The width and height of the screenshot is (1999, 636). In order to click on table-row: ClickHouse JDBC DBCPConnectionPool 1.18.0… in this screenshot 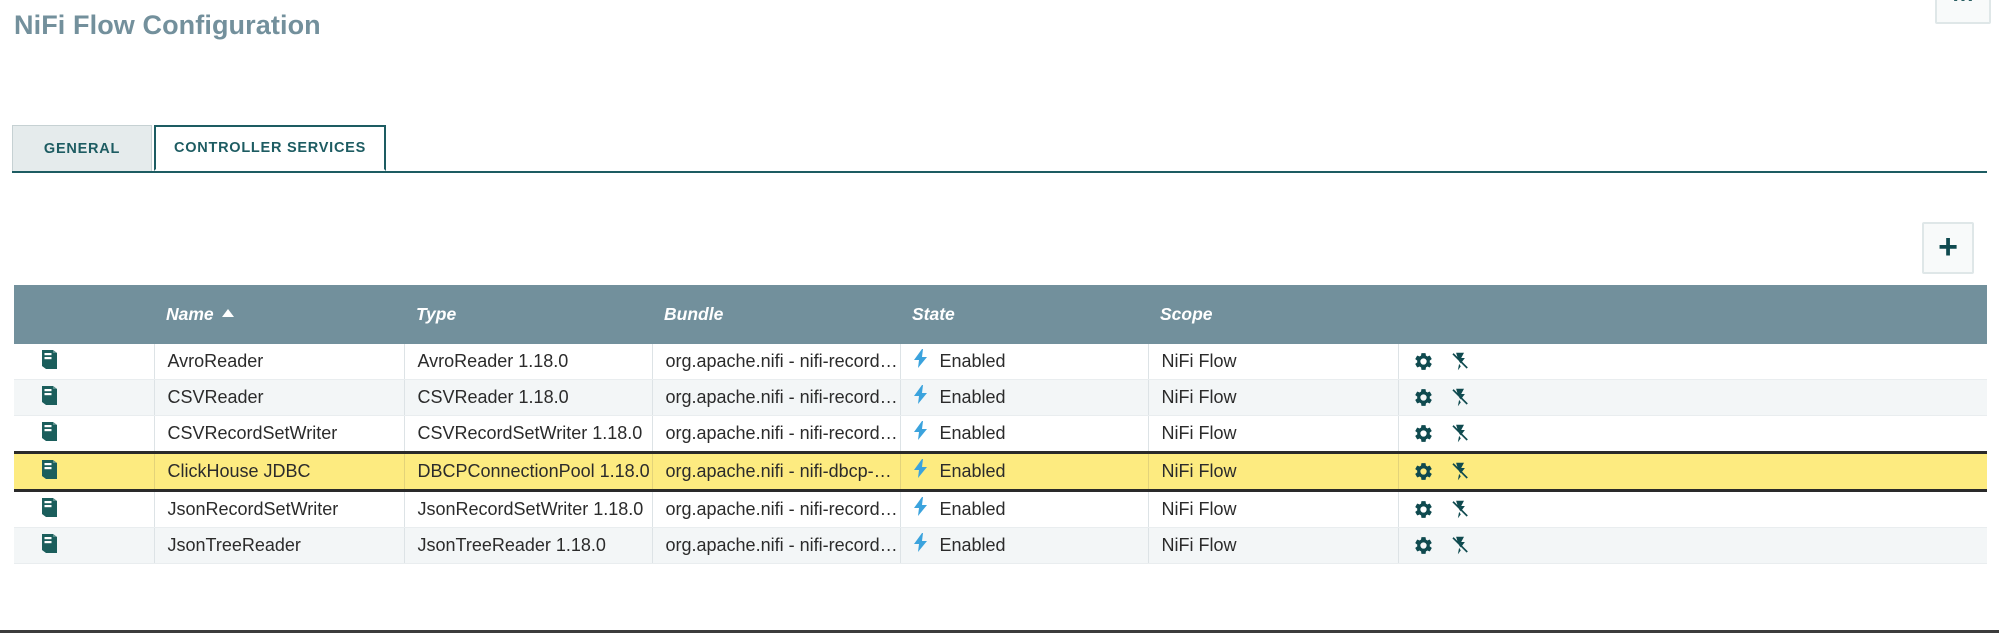, I will do `click(1000, 471)`.